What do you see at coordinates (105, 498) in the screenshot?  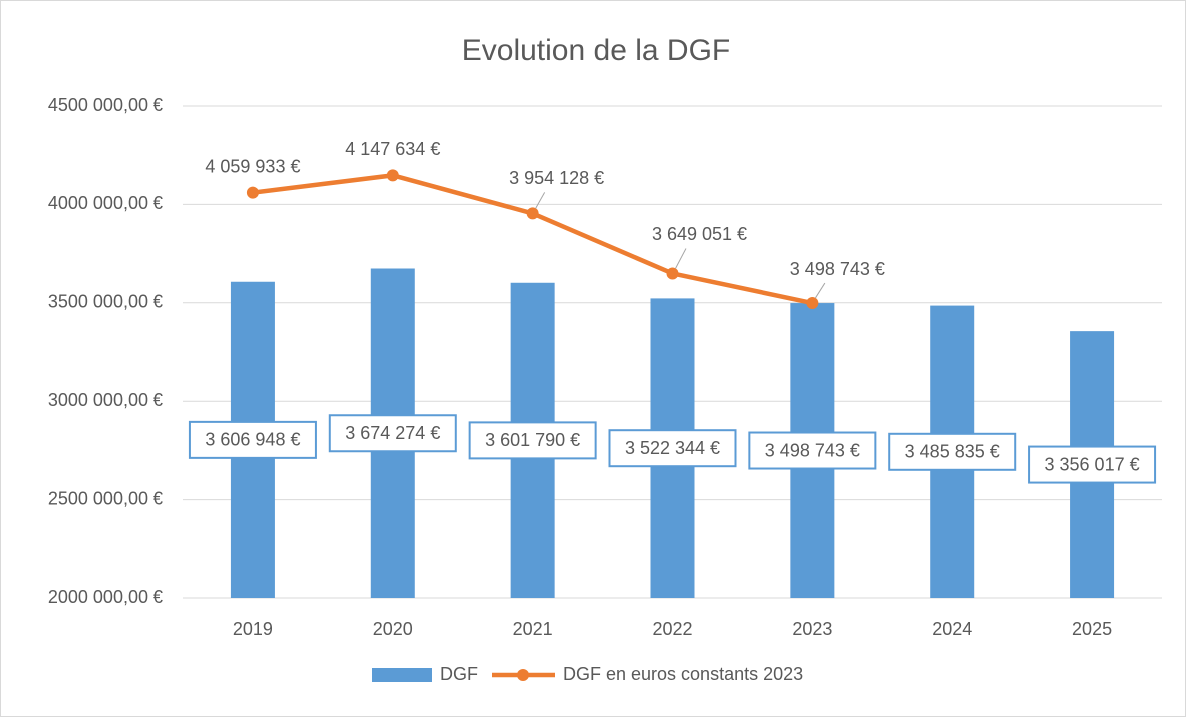 I see `y-tick-label: 2500 000,00 €` at bounding box center [105, 498].